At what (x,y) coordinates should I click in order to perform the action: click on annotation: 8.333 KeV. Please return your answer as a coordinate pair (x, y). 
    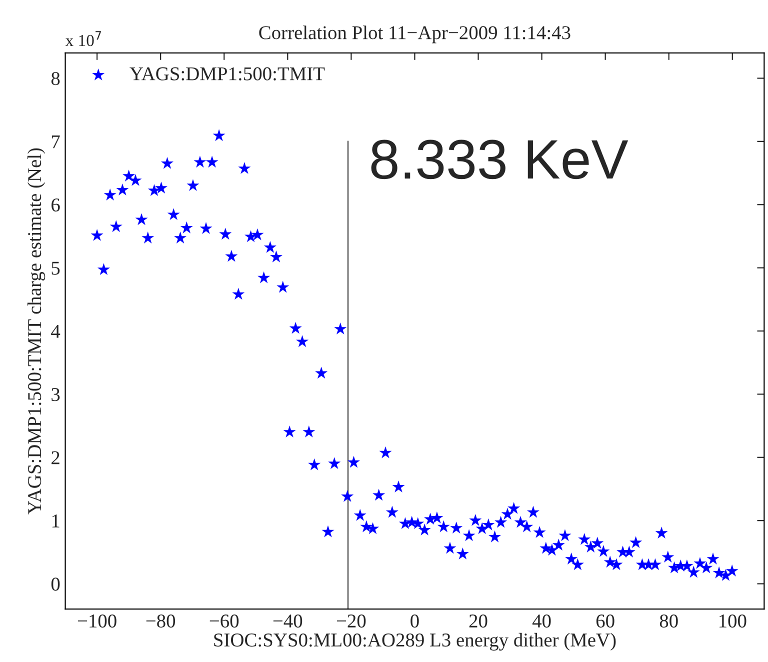
    Looking at the image, I should click on (499, 160).